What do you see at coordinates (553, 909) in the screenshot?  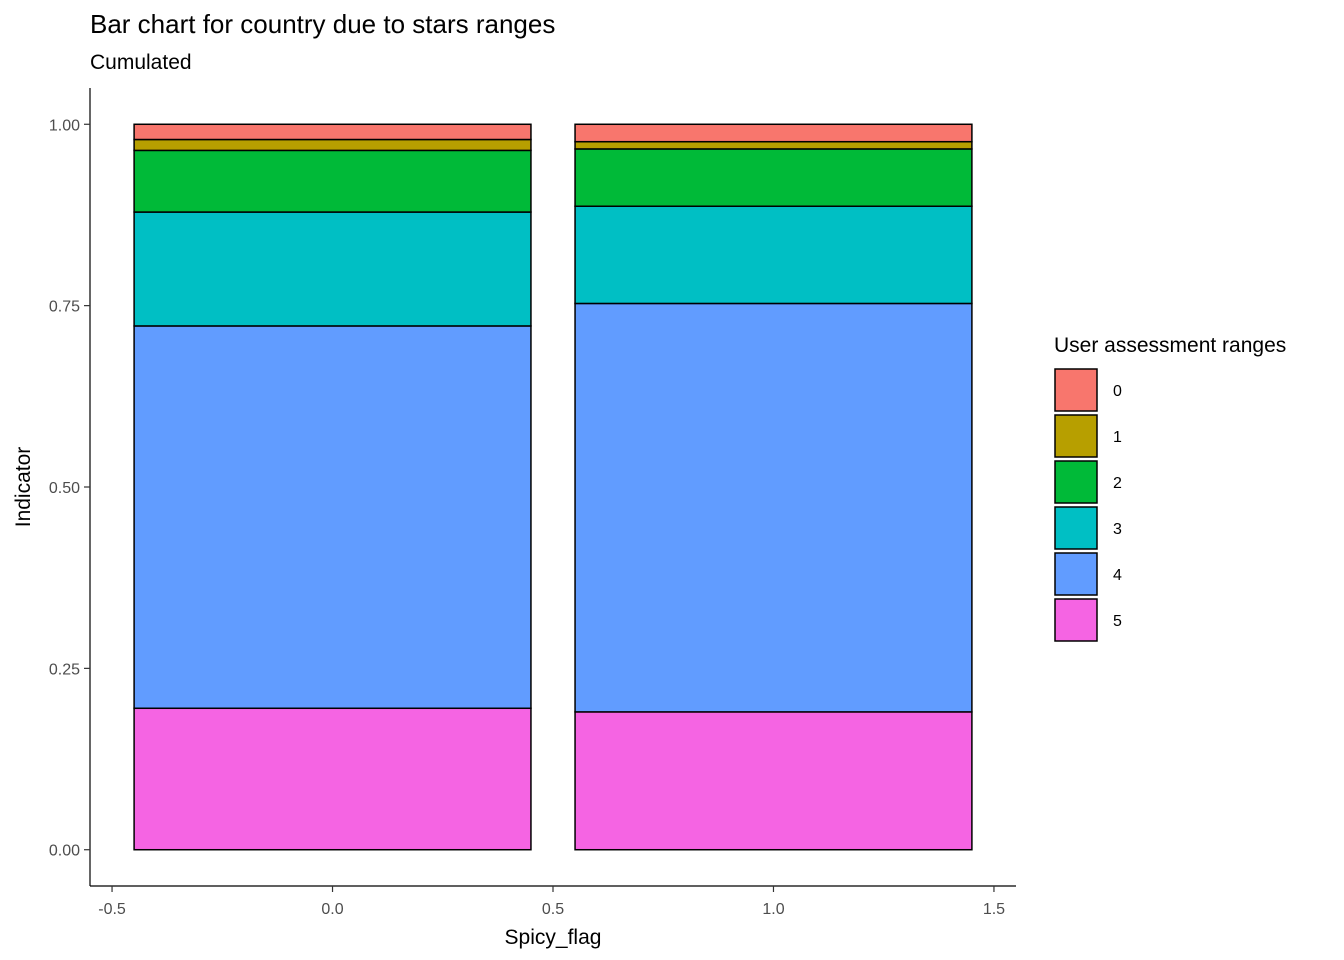 I see `x-tick-label: 0.5` at bounding box center [553, 909].